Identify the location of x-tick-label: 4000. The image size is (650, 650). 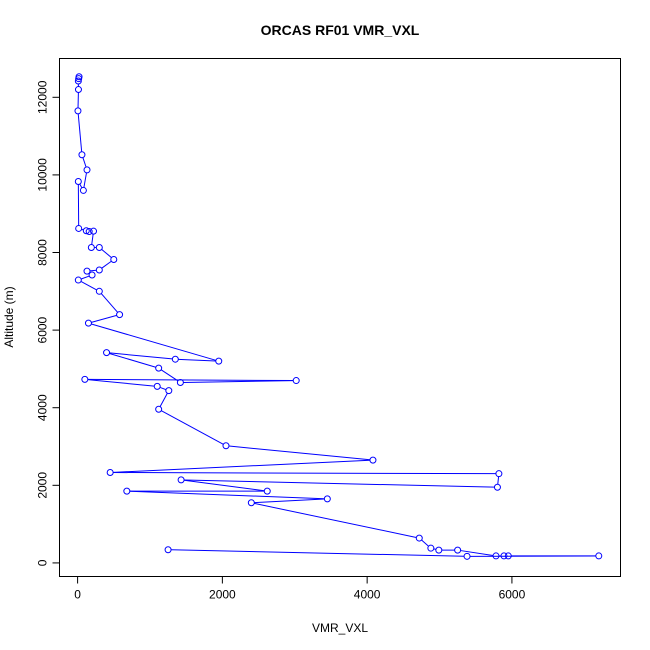
(367, 595).